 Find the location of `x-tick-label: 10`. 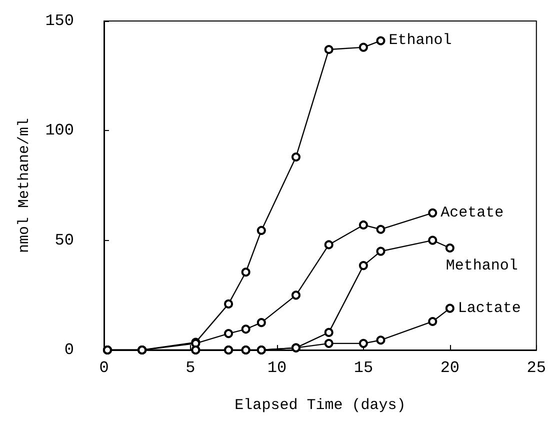

x-tick-label: 10 is located at coordinates (277, 368).